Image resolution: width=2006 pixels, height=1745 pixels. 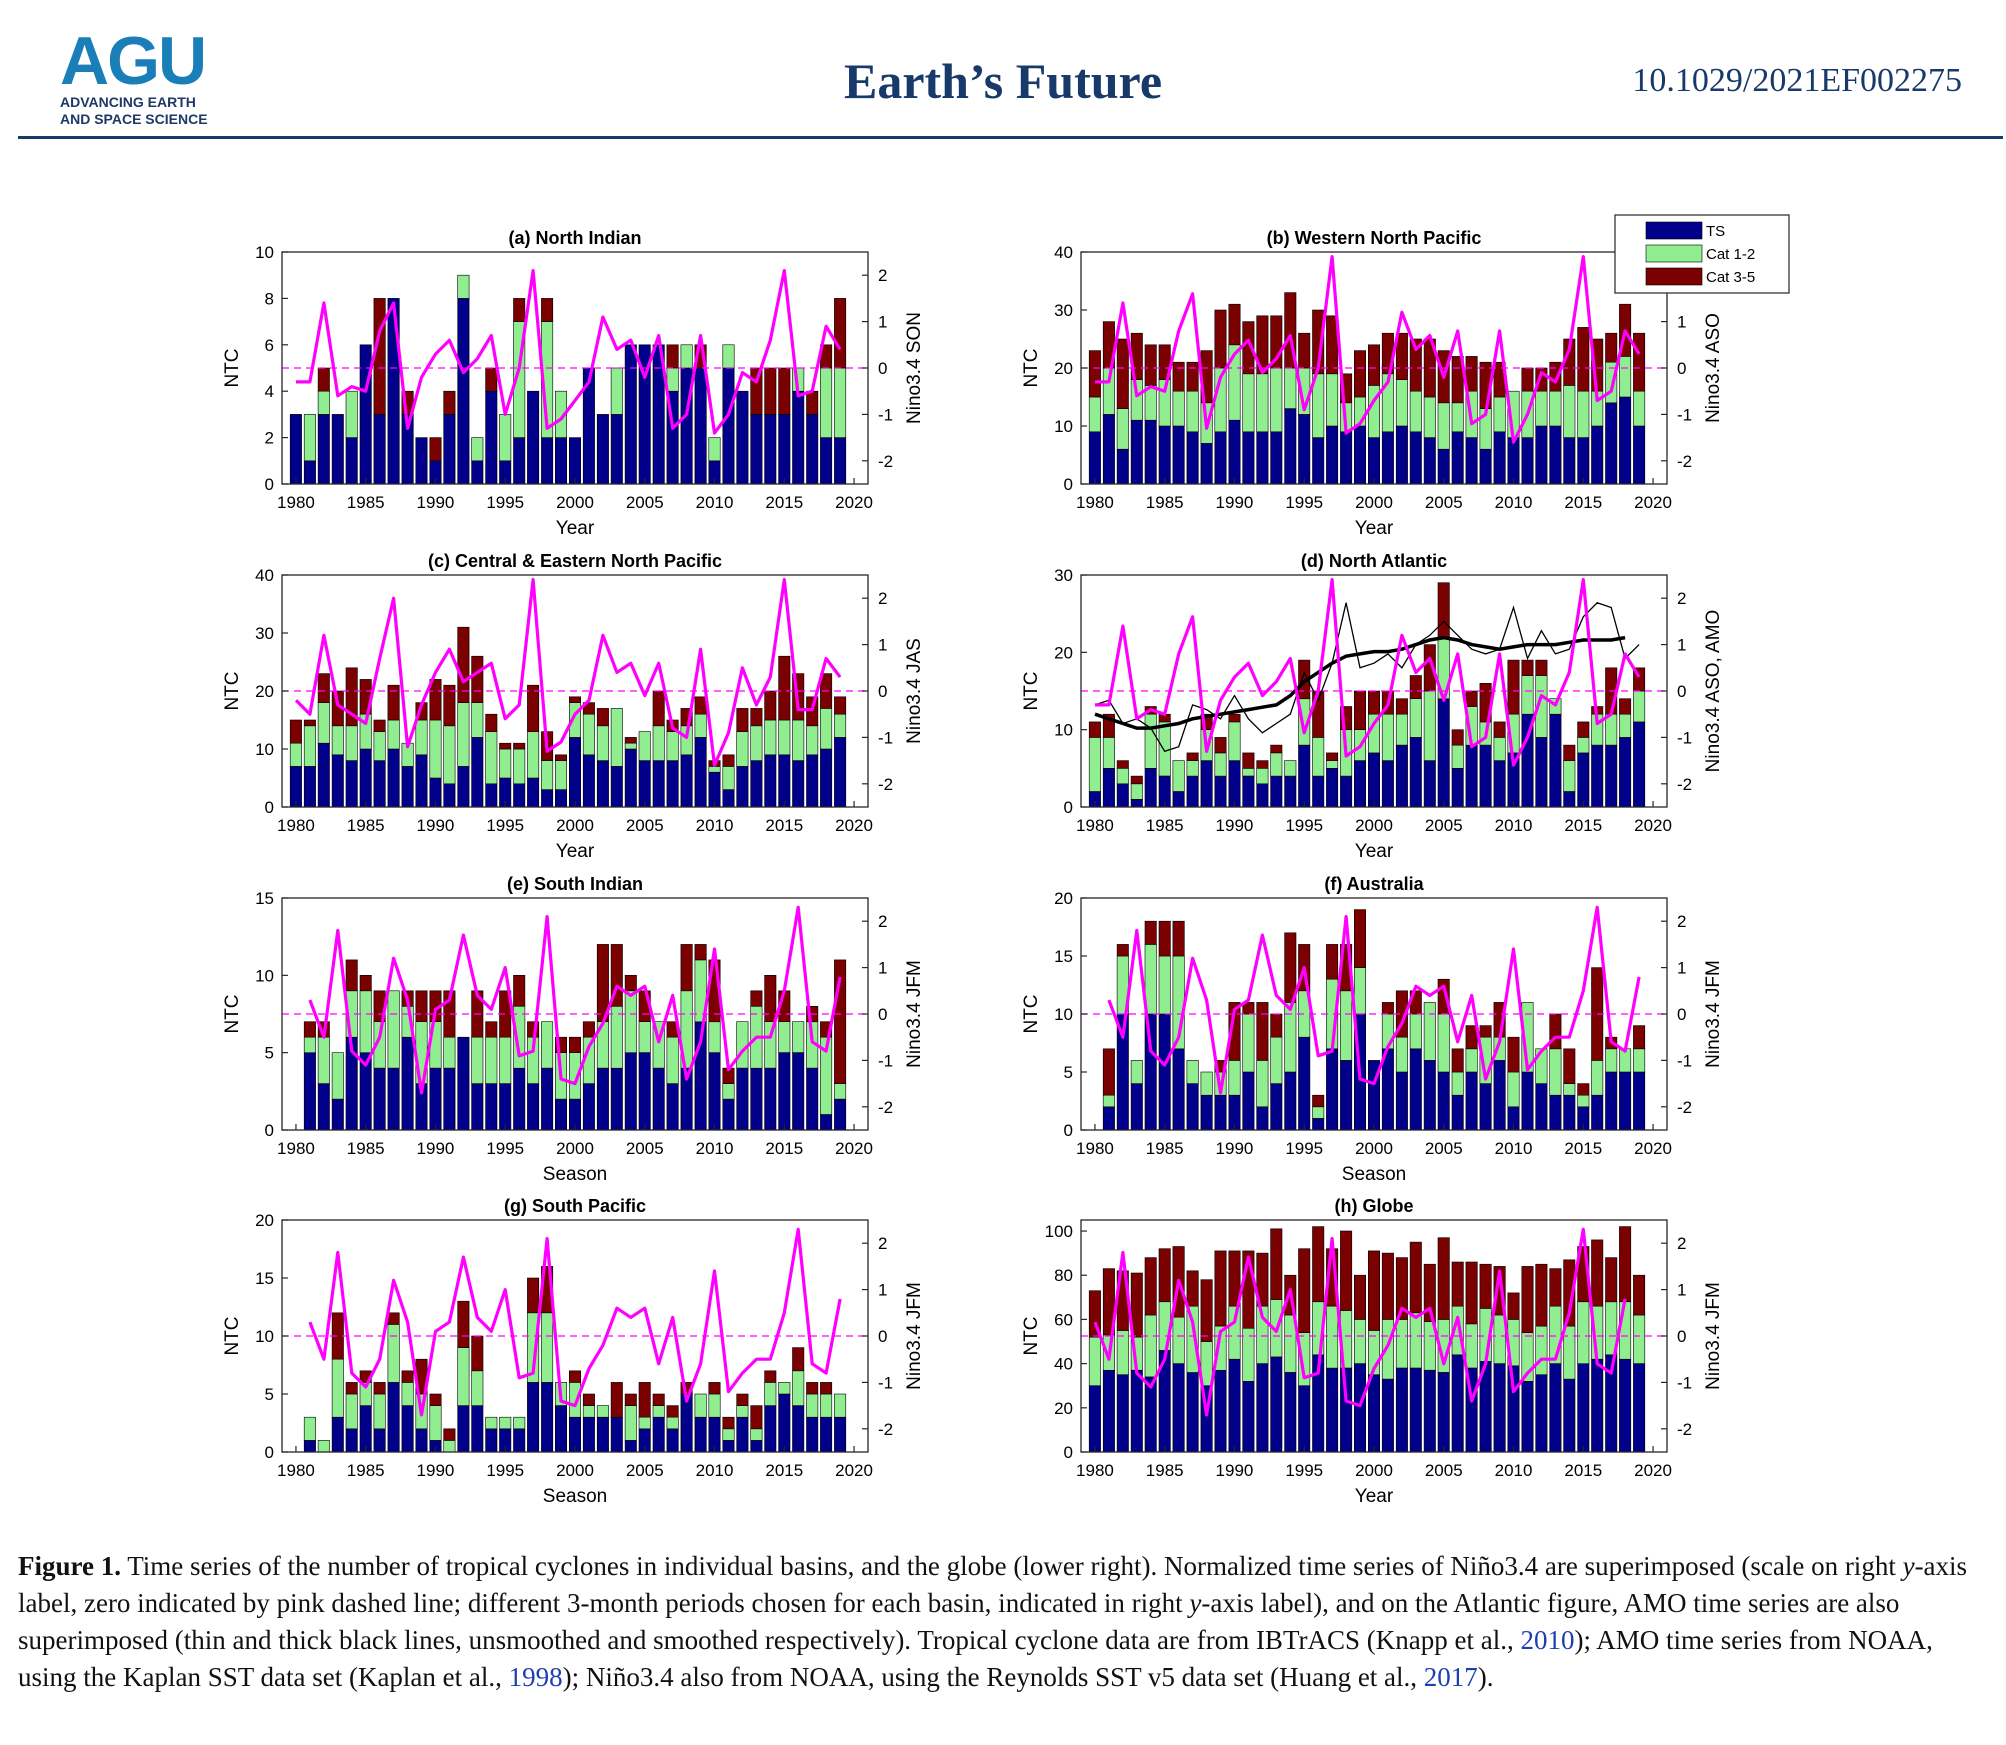 What do you see at coordinates (1122, 776) in the screenshot?
I see `bar-cat12-1982` at bounding box center [1122, 776].